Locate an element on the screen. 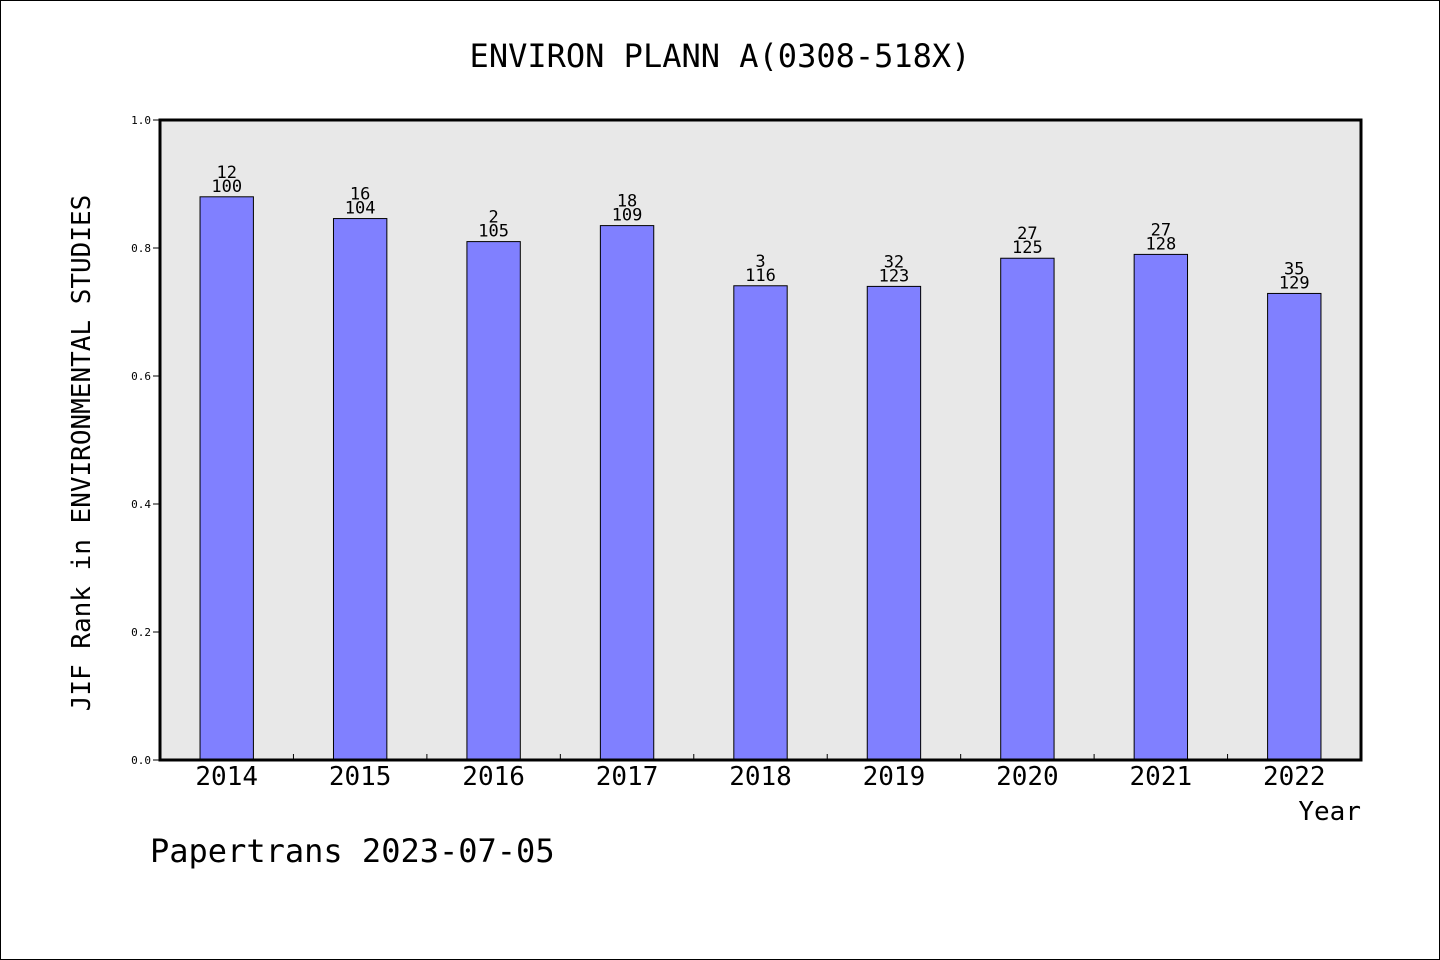 The height and width of the screenshot is (960, 1440). y-axis-label: JIF Rank in ENVIRONMENTAL STUDIES is located at coordinates (82, 453).